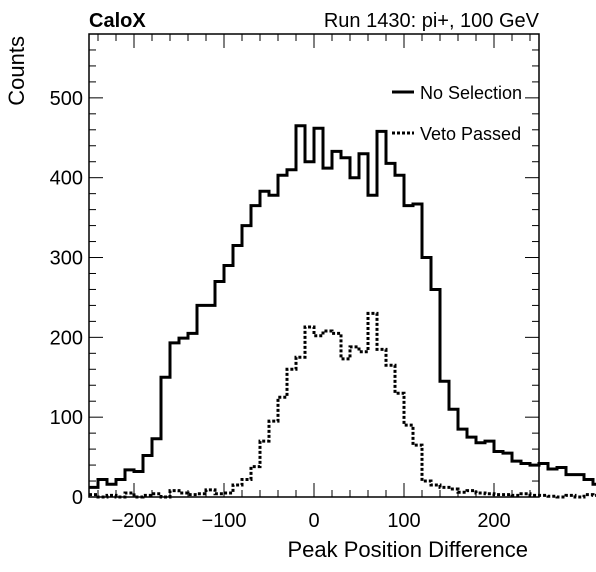 This screenshot has width=596, height=572. Describe the element at coordinates (117, 21) in the screenshot. I see `chart-header-left: CaloX` at that location.